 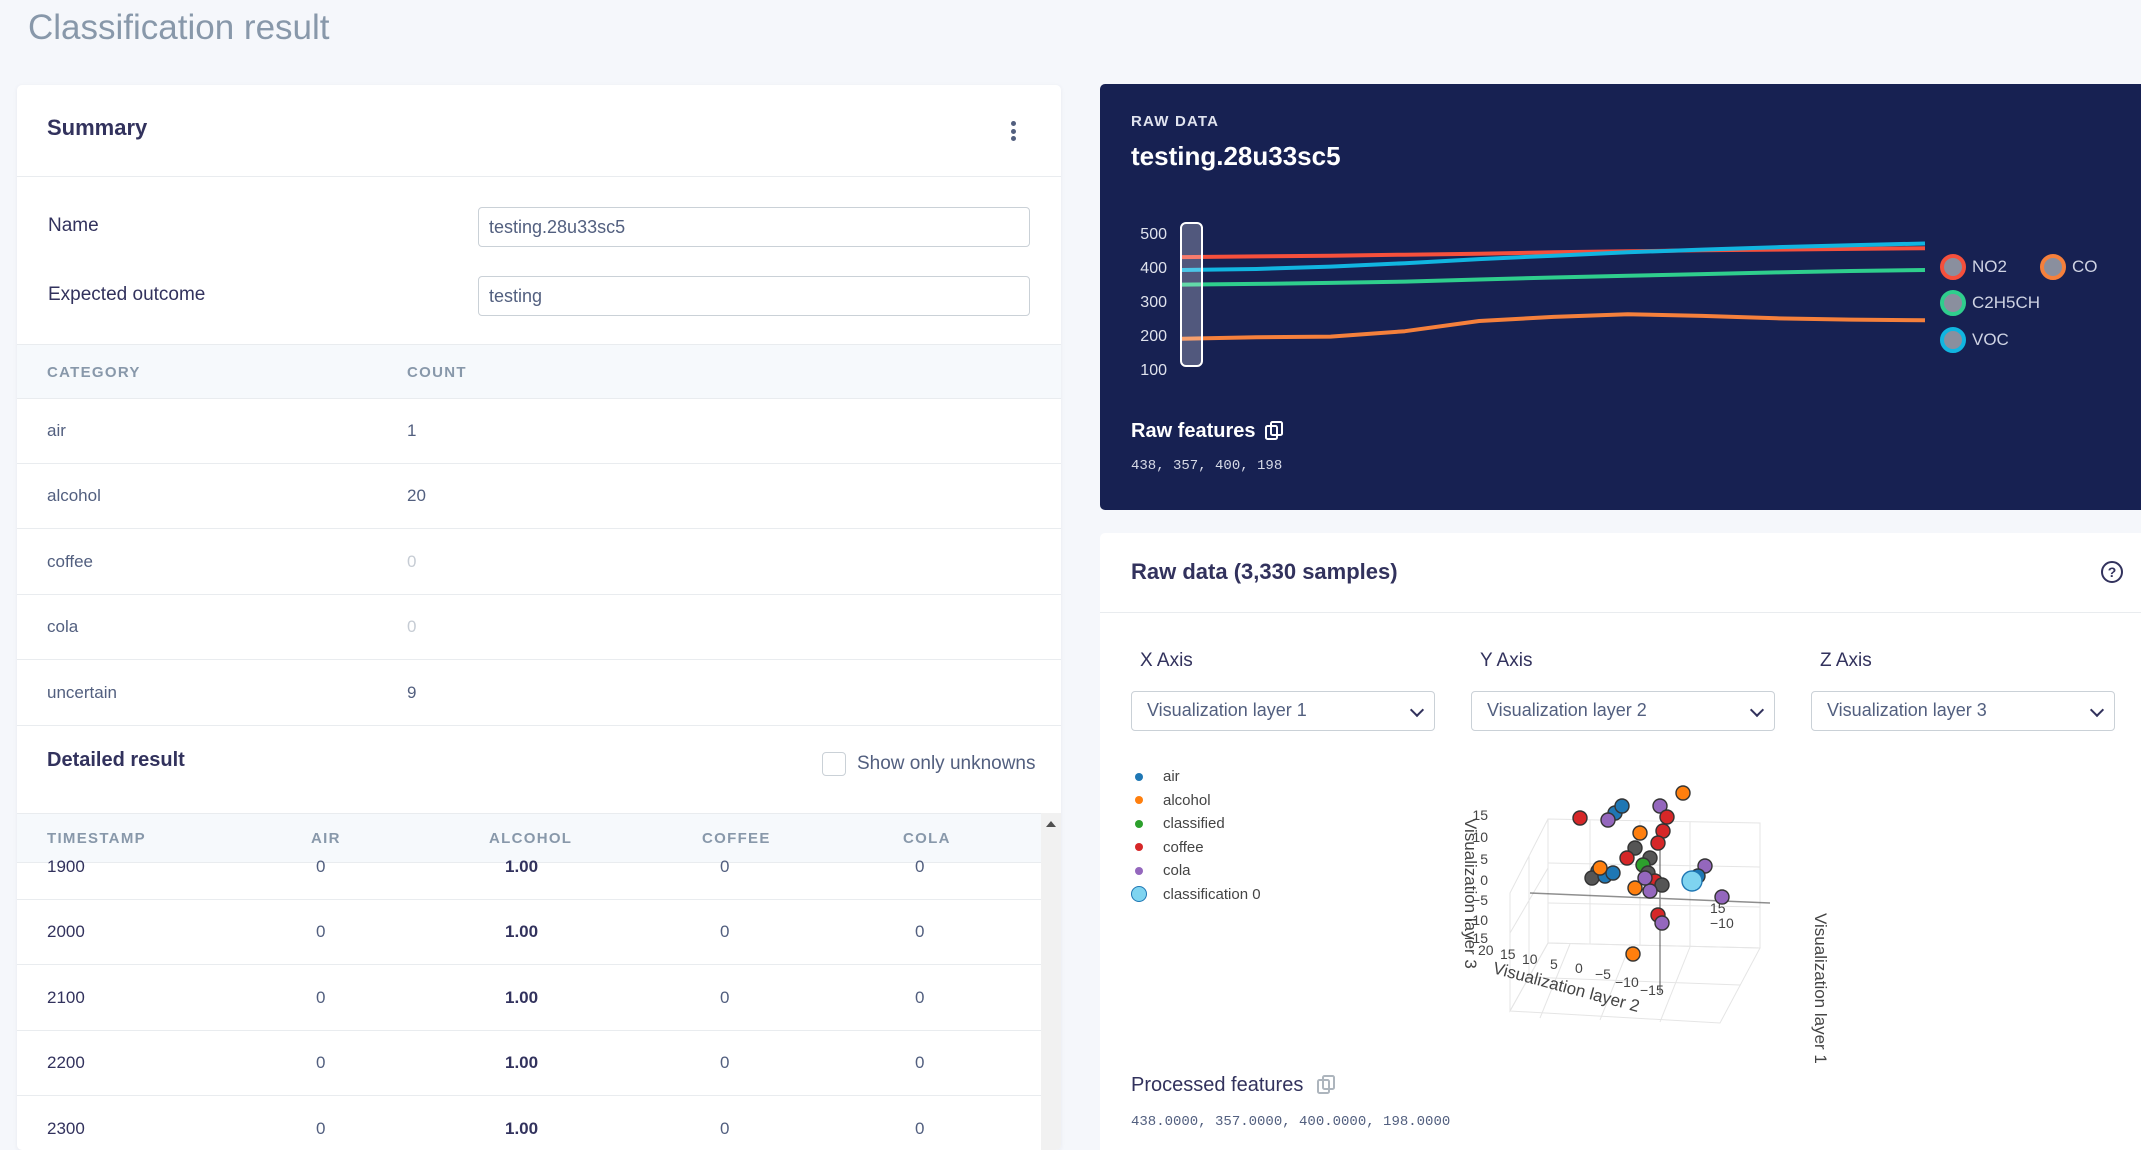 What do you see at coordinates (1553, 253) in the screenshot?
I see `series-line-no2` at bounding box center [1553, 253].